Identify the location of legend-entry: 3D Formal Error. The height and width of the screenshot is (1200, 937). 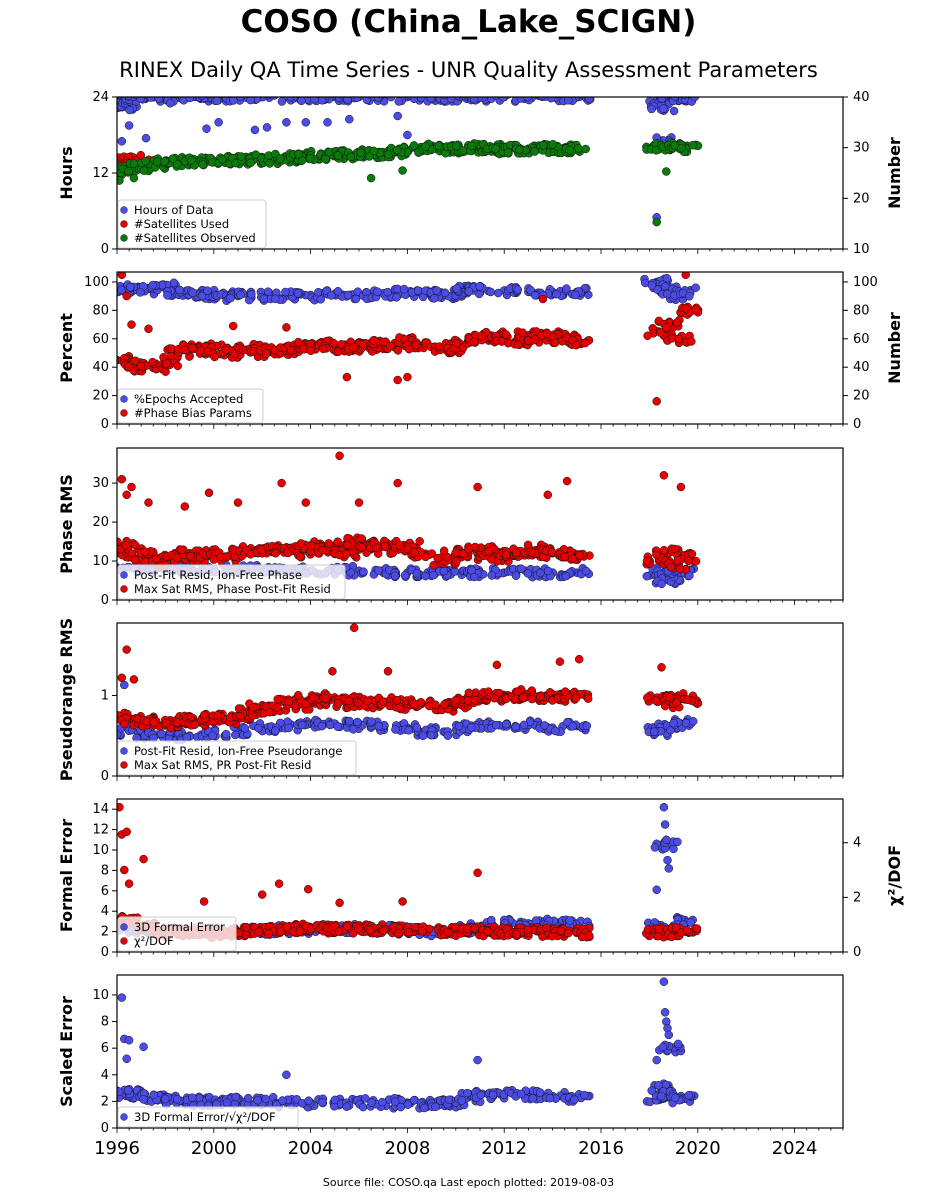
(179, 927).